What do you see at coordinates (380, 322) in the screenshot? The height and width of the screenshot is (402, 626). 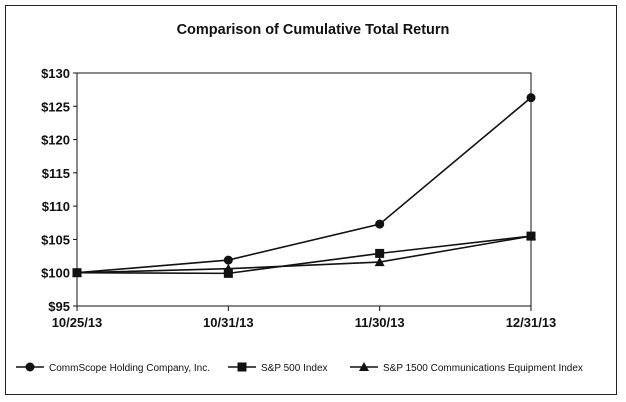 I see `x-tick-label: 11/30/13` at bounding box center [380, 322].